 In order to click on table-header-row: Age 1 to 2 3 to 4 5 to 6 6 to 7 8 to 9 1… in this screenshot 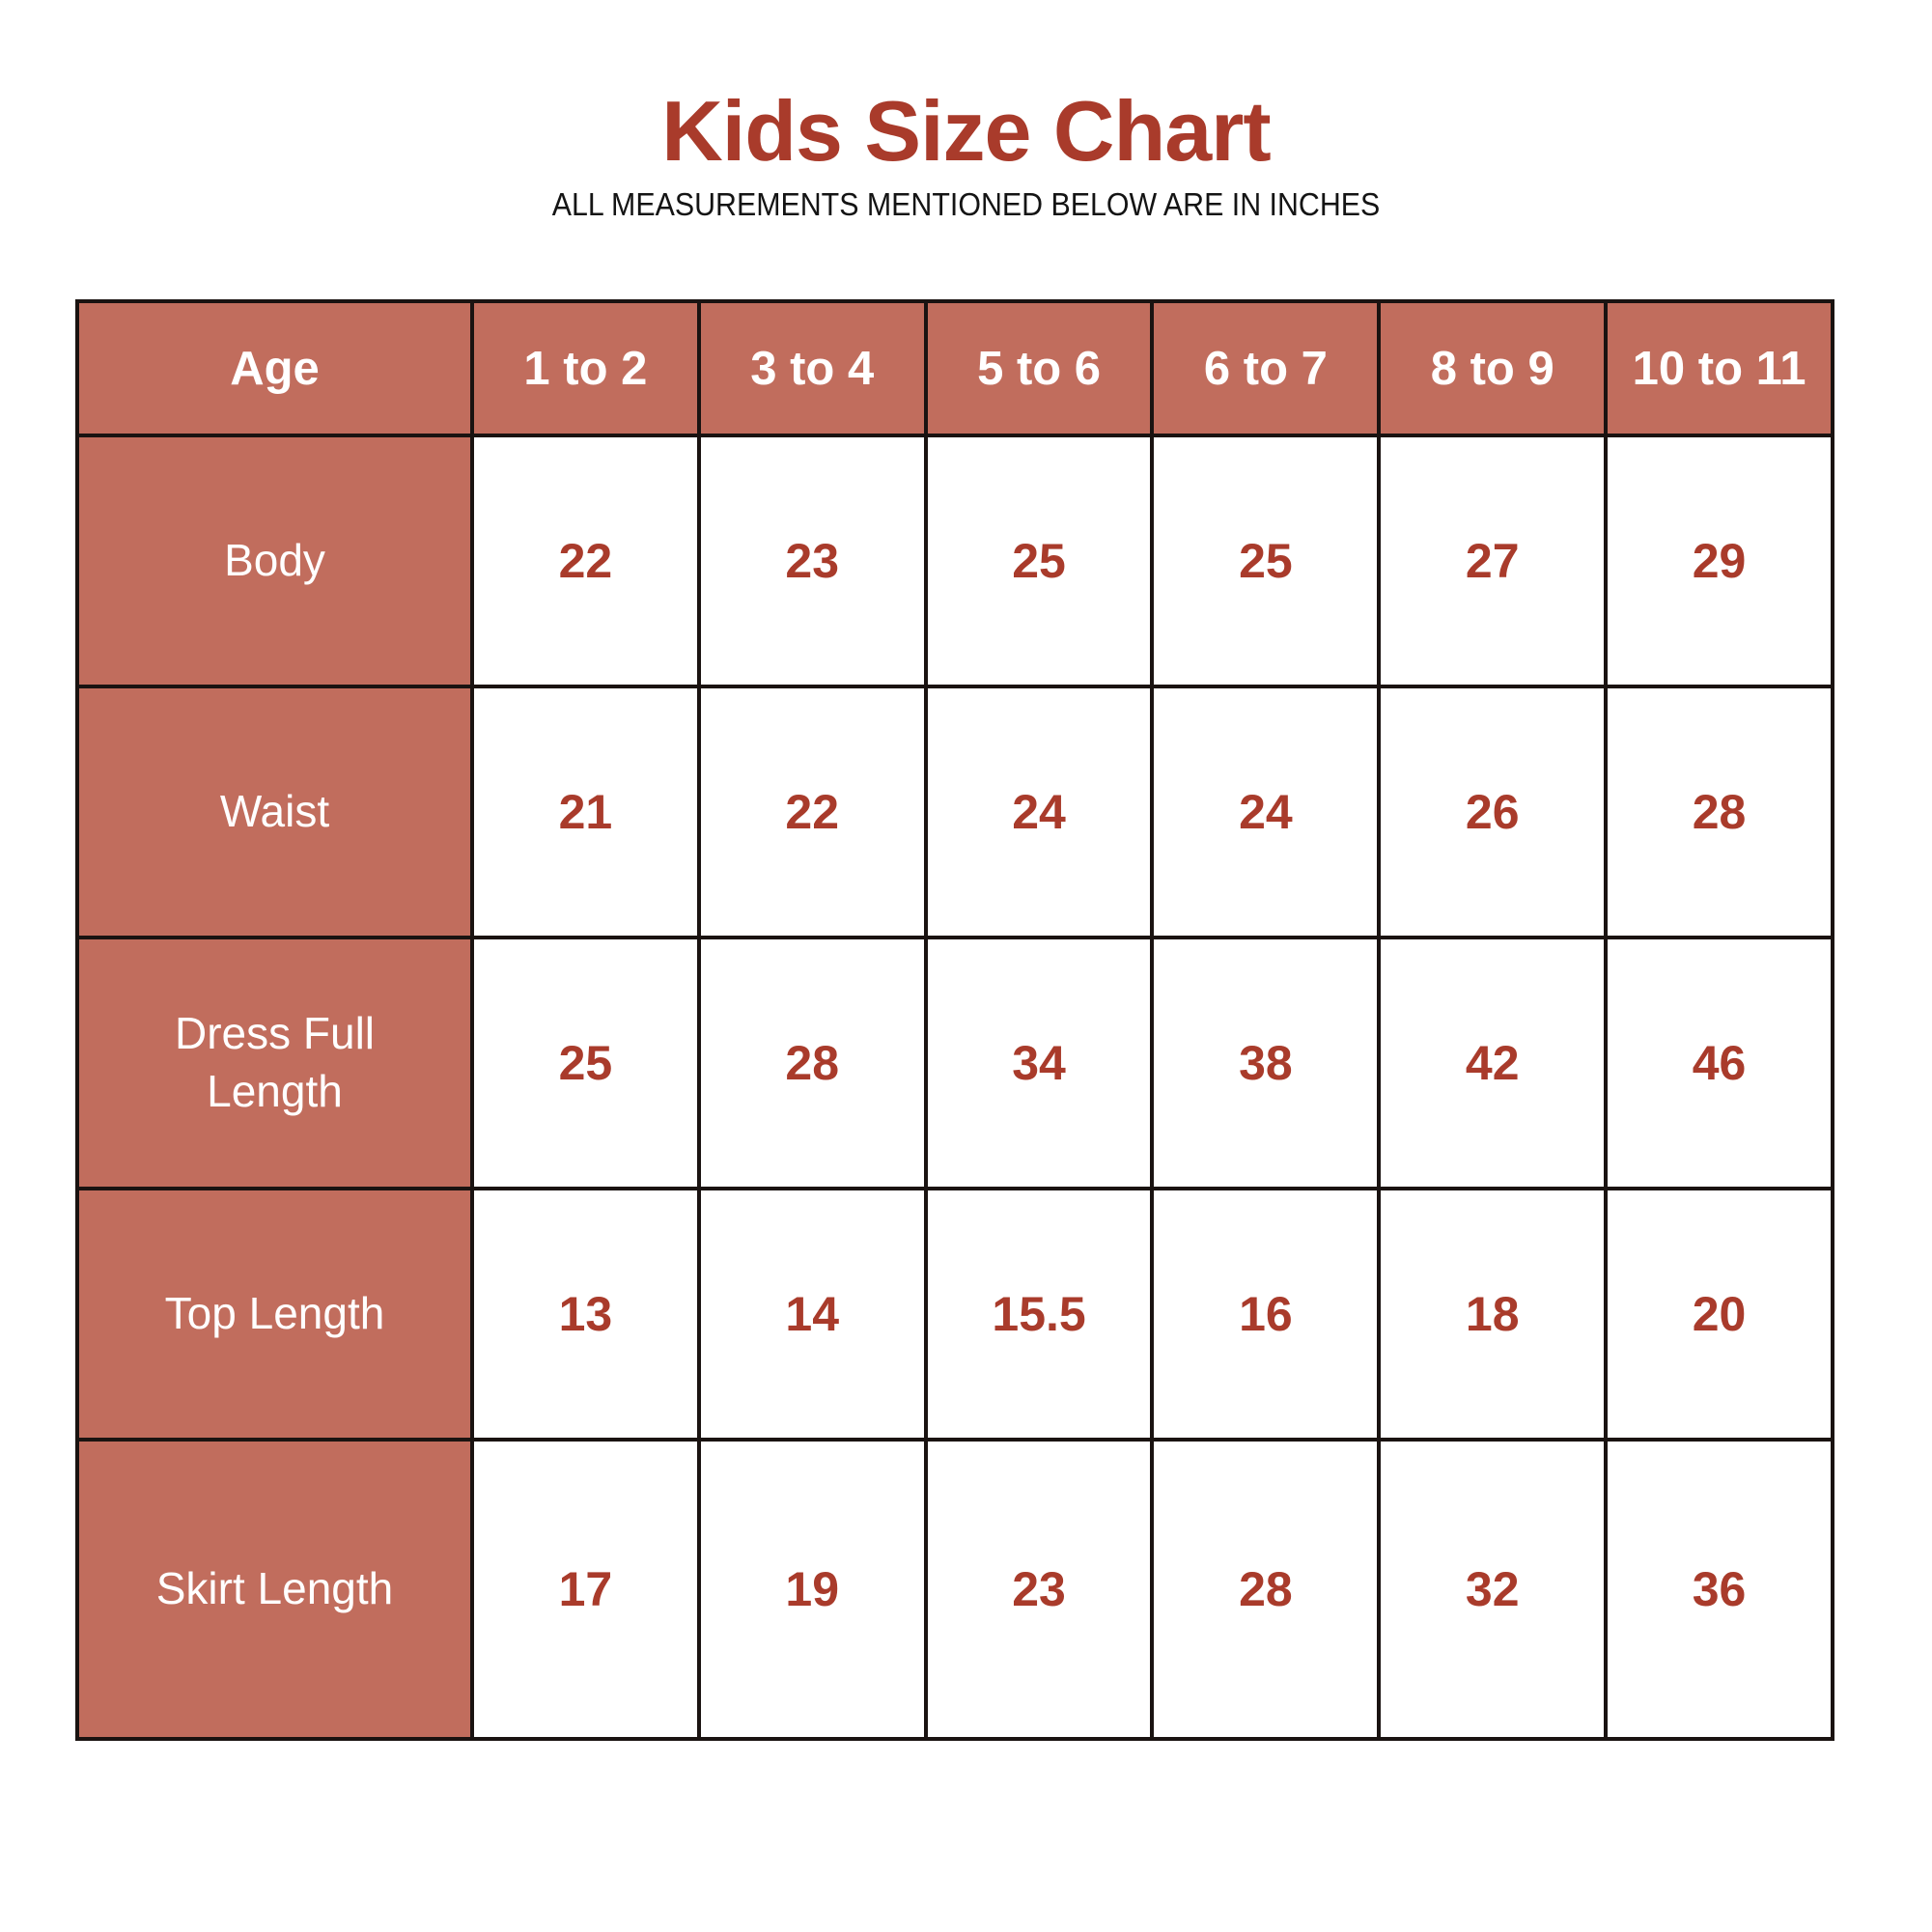, I will do `click(955, 368)`.